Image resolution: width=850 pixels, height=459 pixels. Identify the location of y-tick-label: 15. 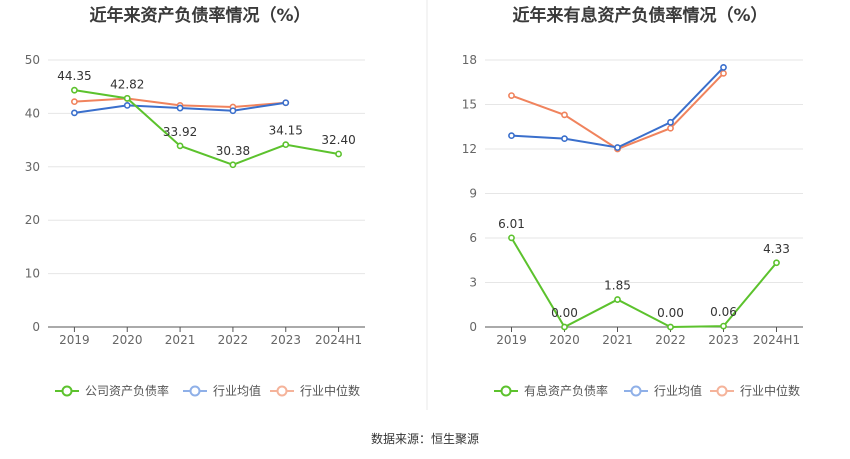
(469, 105).